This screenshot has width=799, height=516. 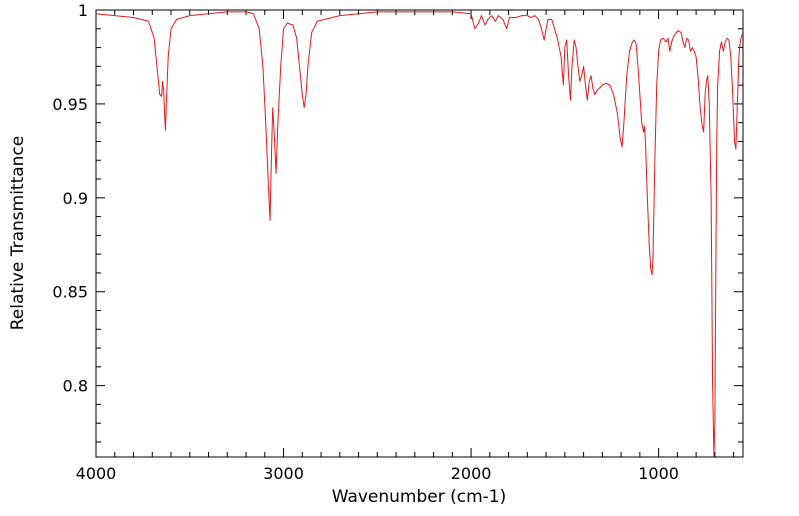 What do you see at coordinates (18, 233) in the screenshot?
I see `y-axis-title: Relative Transmittance` at bounding box center [18, 233].